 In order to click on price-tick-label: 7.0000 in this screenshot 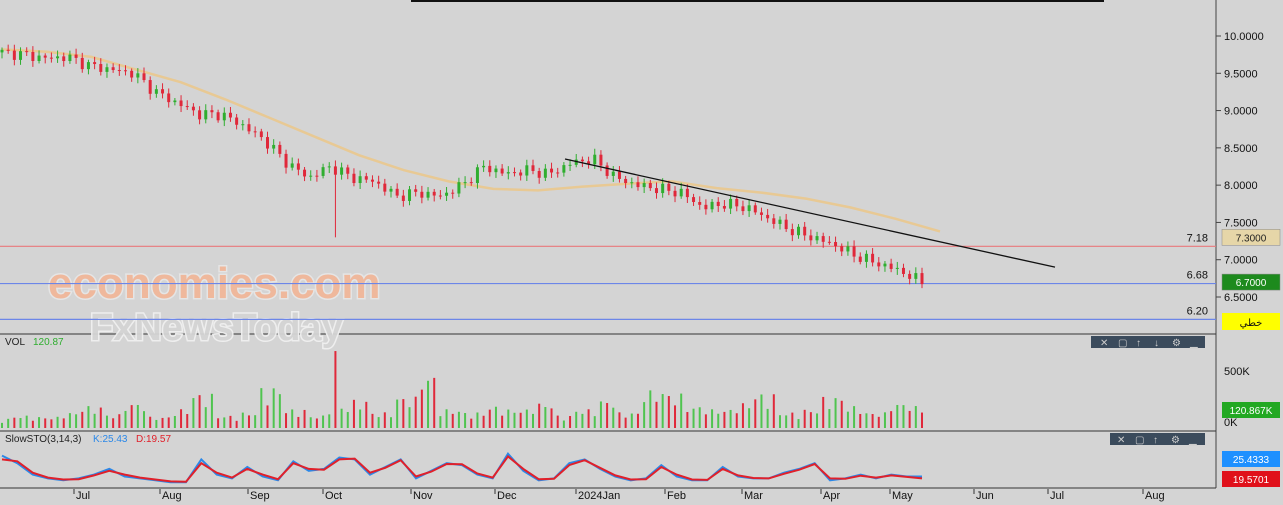, I will do `click(1241, 261)`.